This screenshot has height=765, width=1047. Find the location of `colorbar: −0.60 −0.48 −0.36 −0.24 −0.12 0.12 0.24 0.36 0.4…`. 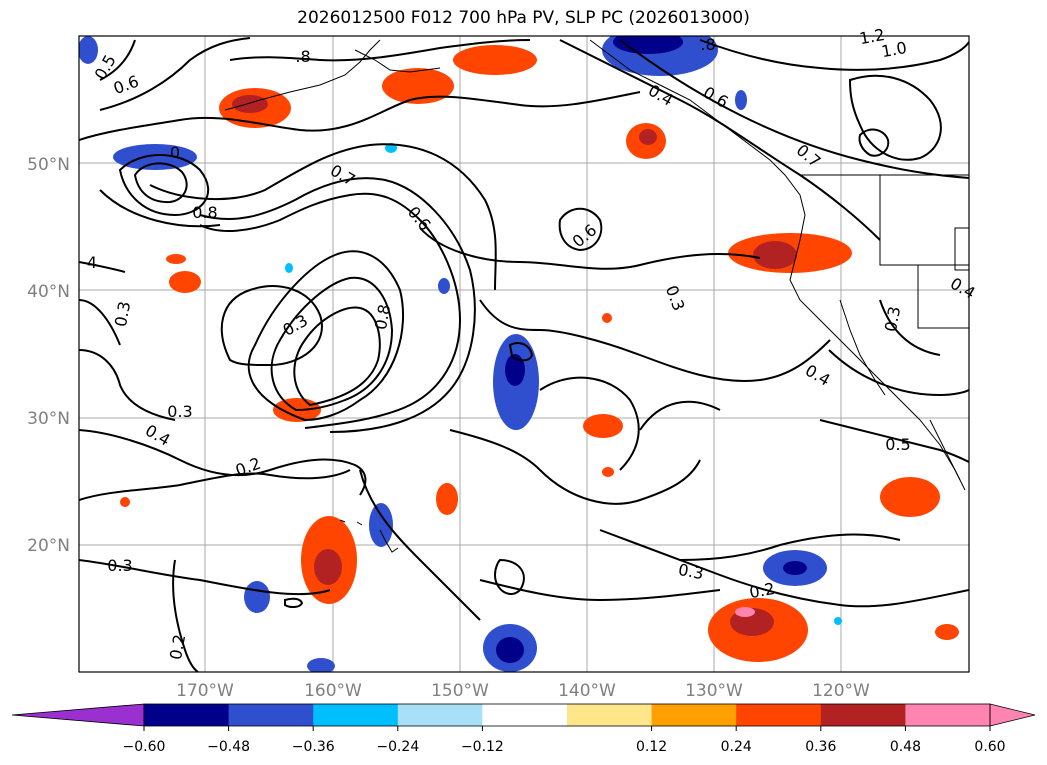

colorbar: −0.60 −0.48 −0.36 −0.24 −0.12 0.12 0.24 0.36 0.4… is located at coordinates (523, 729).